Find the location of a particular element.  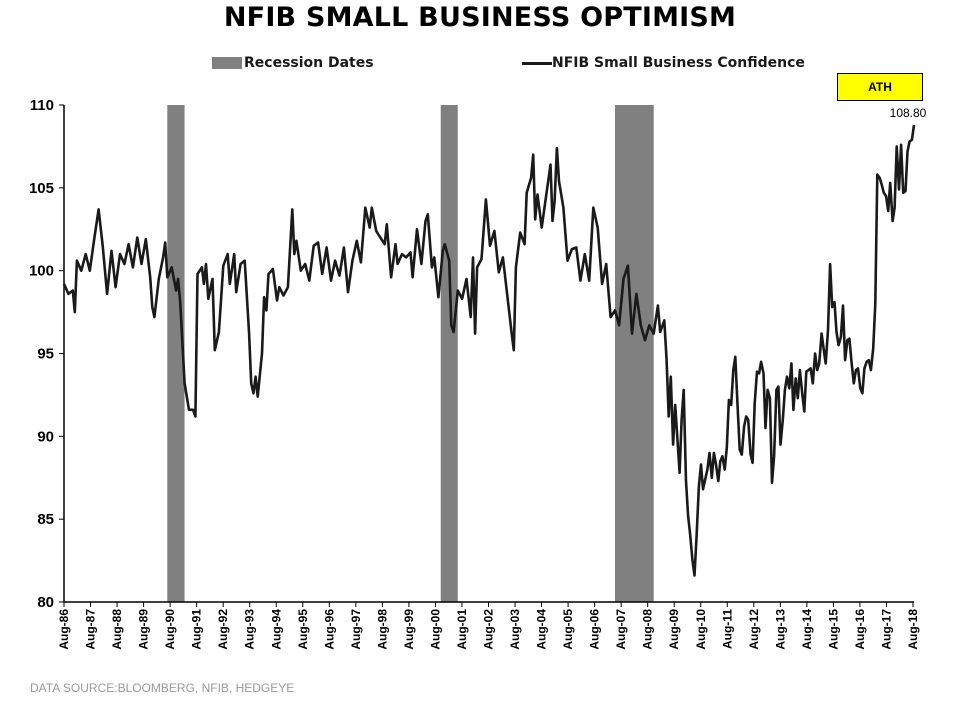

data-source-note: DATA SOURCE:BLOOMBERG, NFIB, HEDGEYE is located at coordinates (162, 688).